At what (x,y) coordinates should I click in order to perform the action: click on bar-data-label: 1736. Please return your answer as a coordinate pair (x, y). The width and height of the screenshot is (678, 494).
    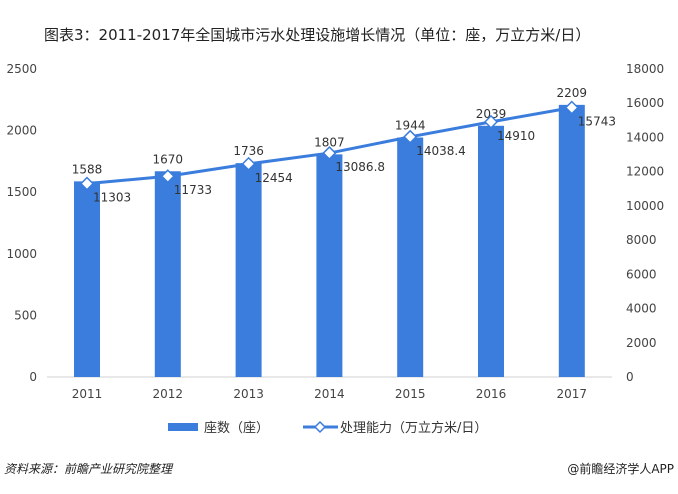
    Looking at the image, I should click on (248, 151).